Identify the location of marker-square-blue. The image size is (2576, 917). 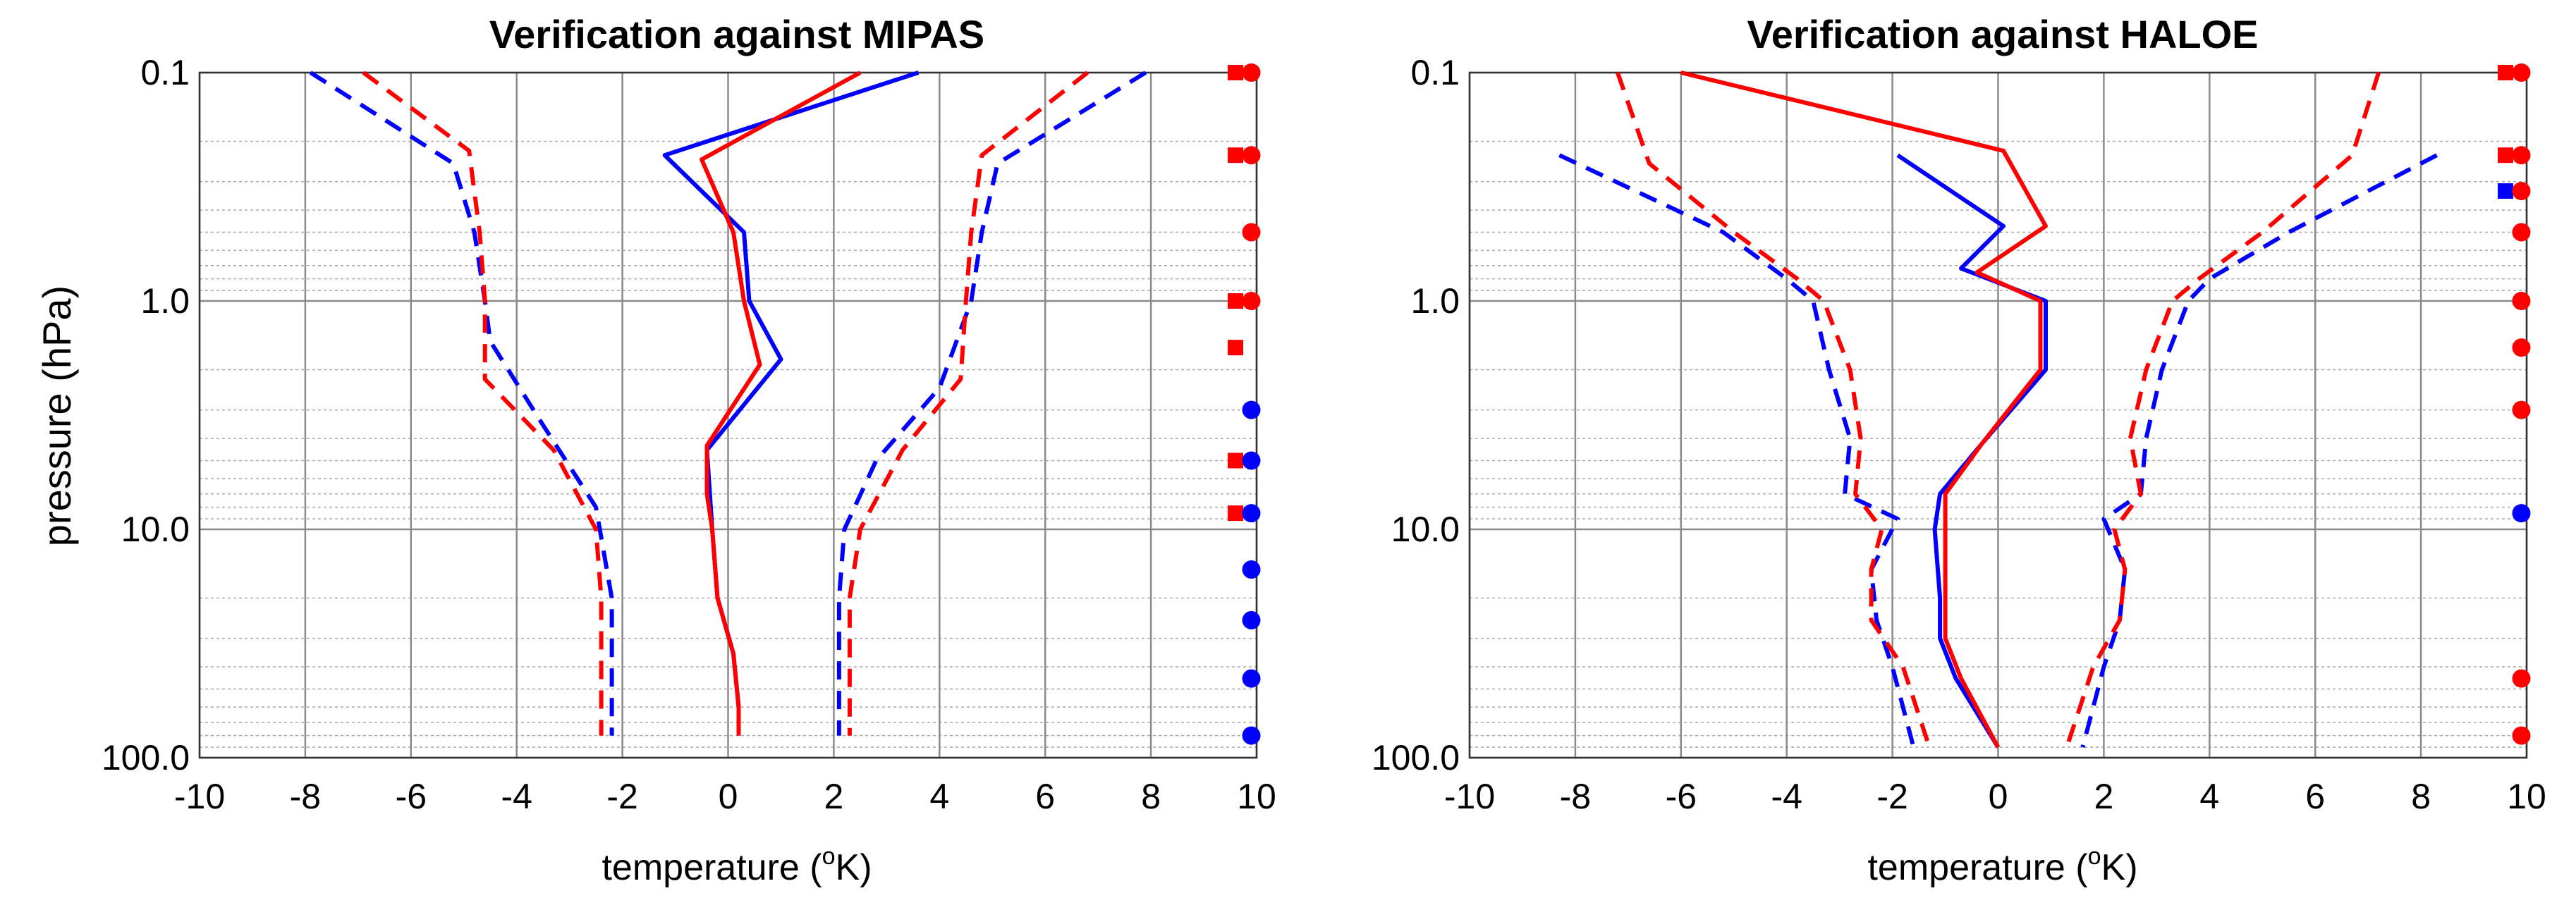
(2506, 191).